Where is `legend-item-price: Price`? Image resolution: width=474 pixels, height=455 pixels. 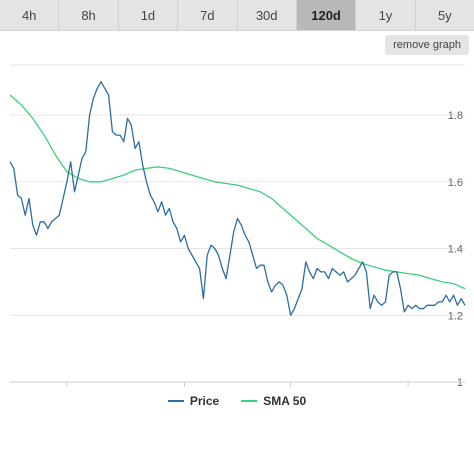 legend-item-price: Price is located at coordinates (193, 401).